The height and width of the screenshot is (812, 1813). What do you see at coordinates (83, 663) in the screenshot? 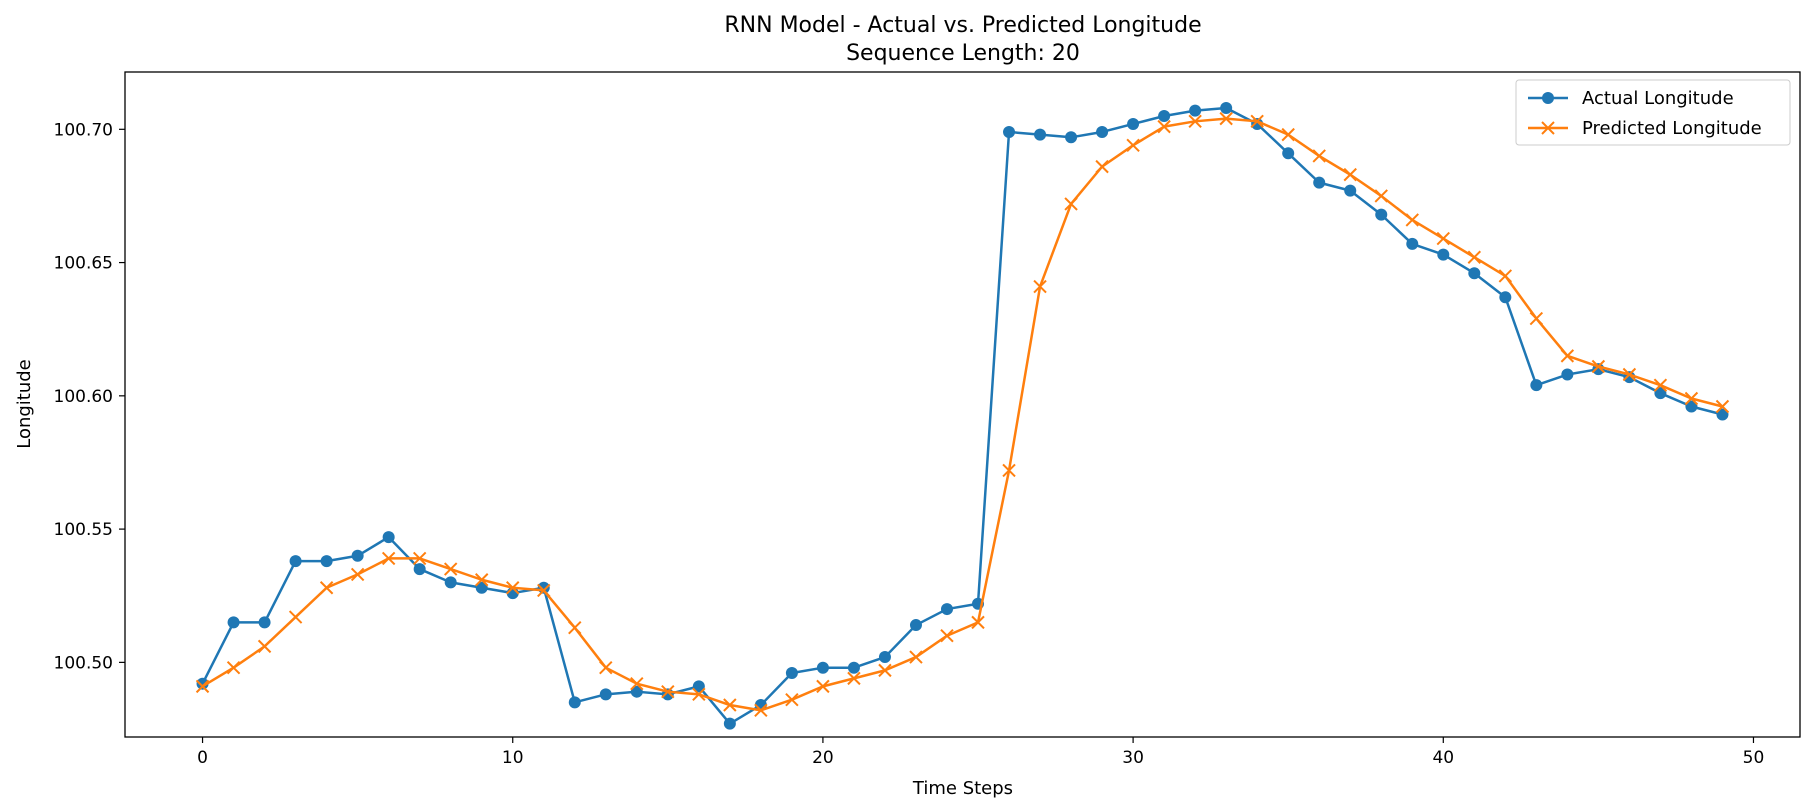
I see `y-tick-label: 100.50` at bounding box center [83, 663].